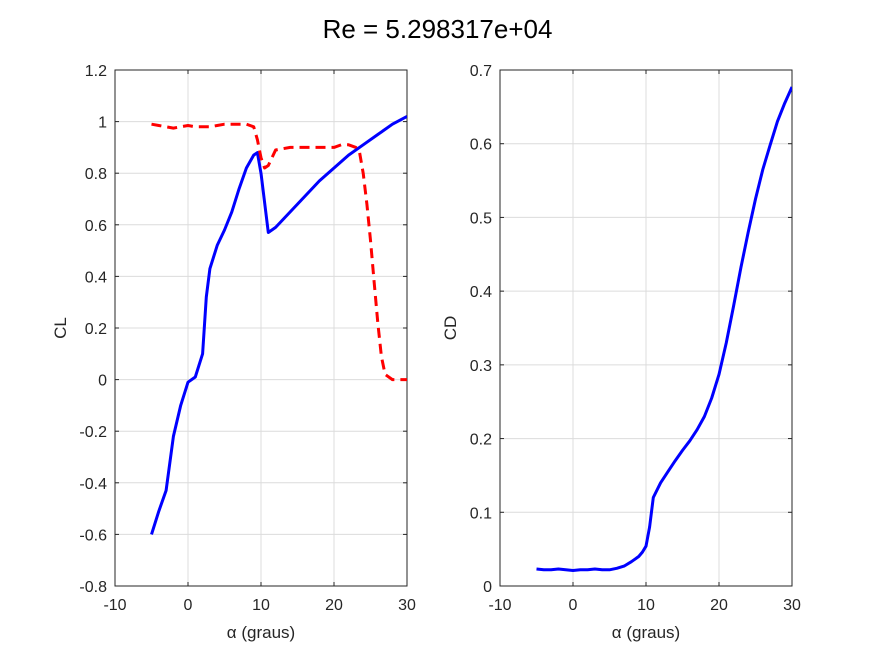 The image size is (875, 656). Describe the element at coordinates (261, 605) in the screenshot. I see `cl-xtick-label: 10` at that location.